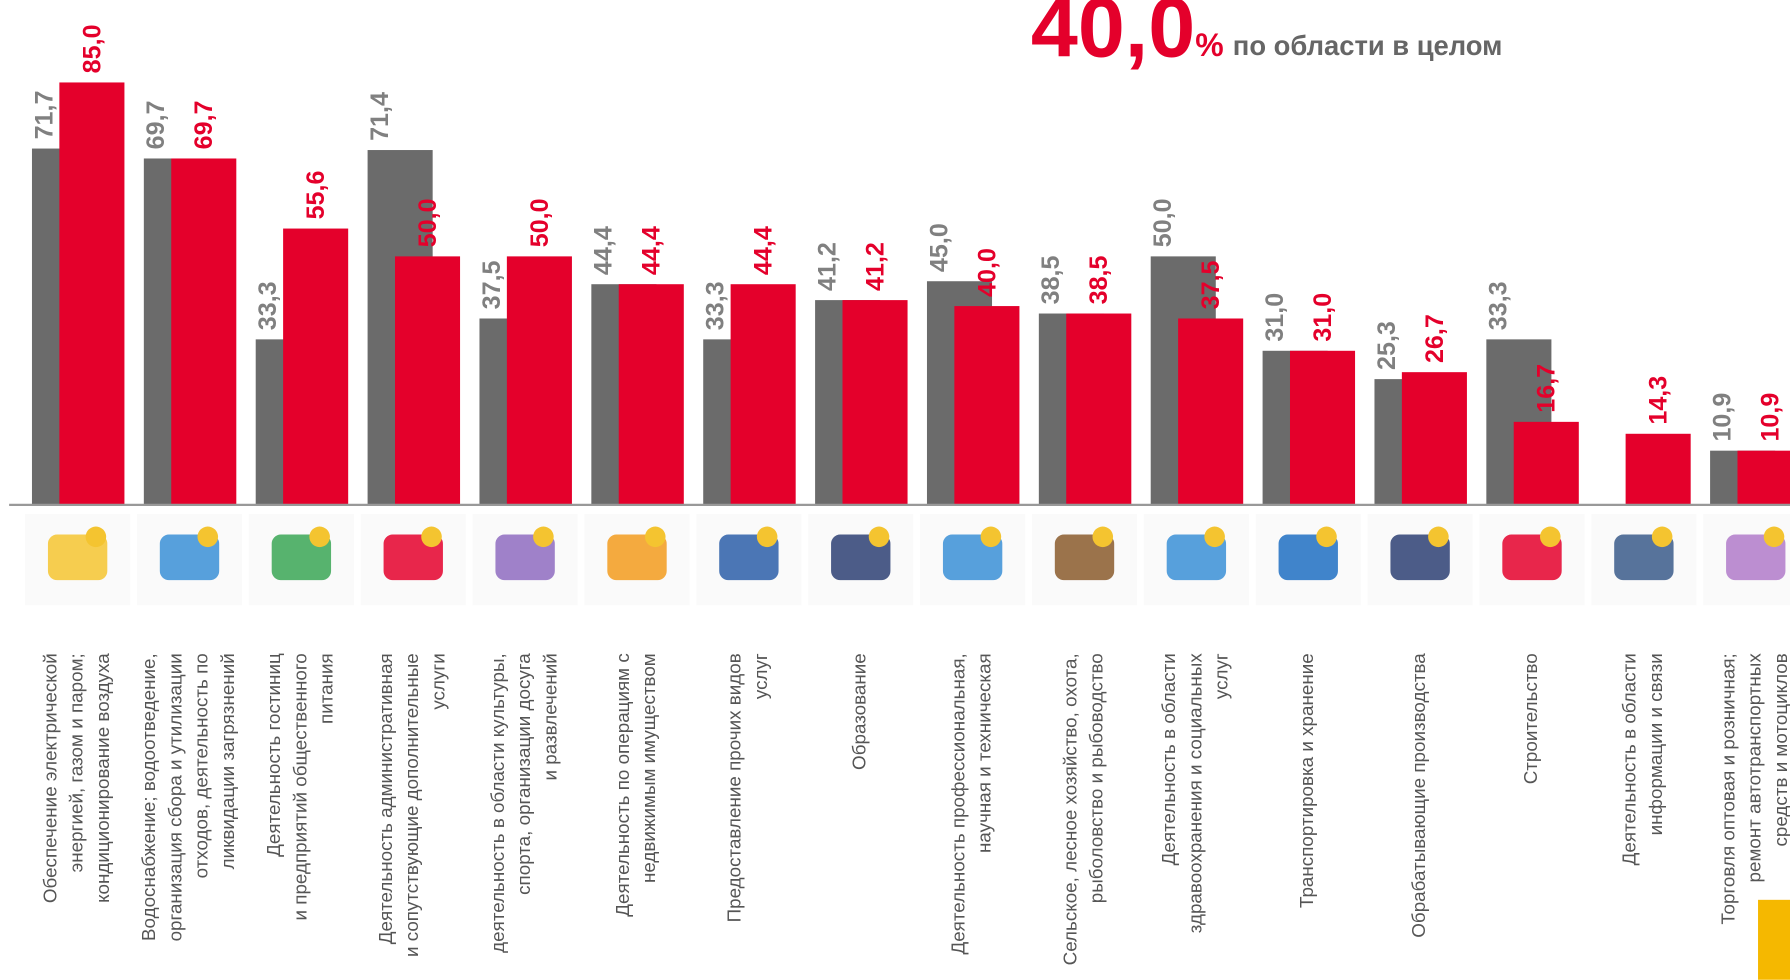  I want to click on category-label: Деятельность по операциям с, so click(622, 784).